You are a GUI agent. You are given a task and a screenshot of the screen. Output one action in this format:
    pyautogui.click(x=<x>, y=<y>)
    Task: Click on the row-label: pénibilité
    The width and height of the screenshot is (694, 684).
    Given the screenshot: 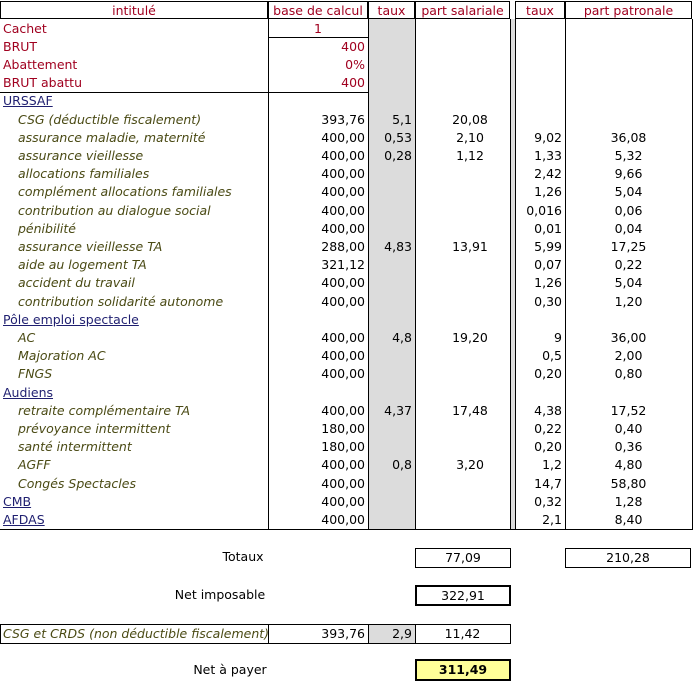 What is the action you would take?
    pyautogui.click(x=47, y=228)
    